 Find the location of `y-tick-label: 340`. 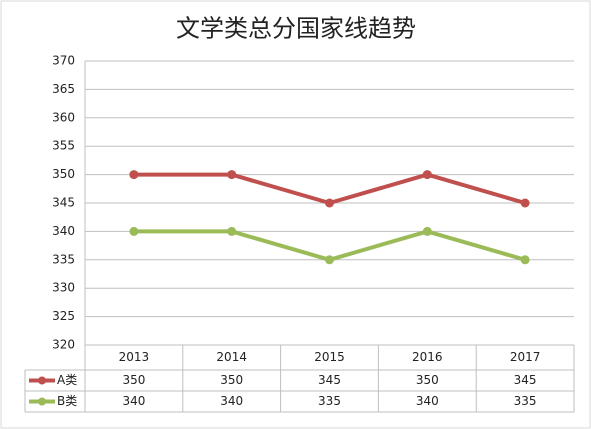

y-tick-label: 340 is located at coordinates (63, 231).